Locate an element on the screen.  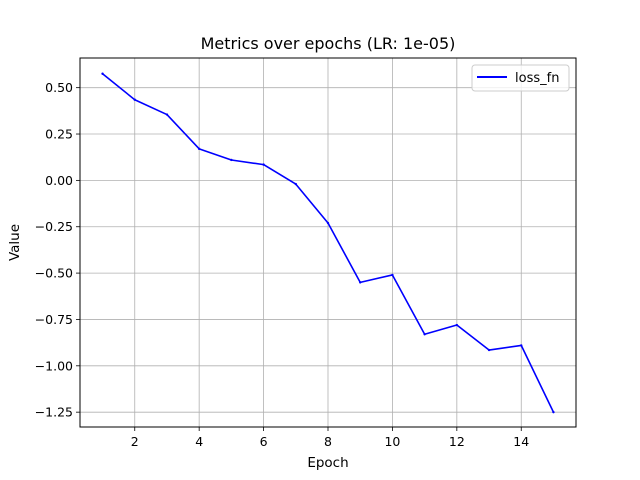
x-tick-label: 4 is located at coordinates (199, 441).